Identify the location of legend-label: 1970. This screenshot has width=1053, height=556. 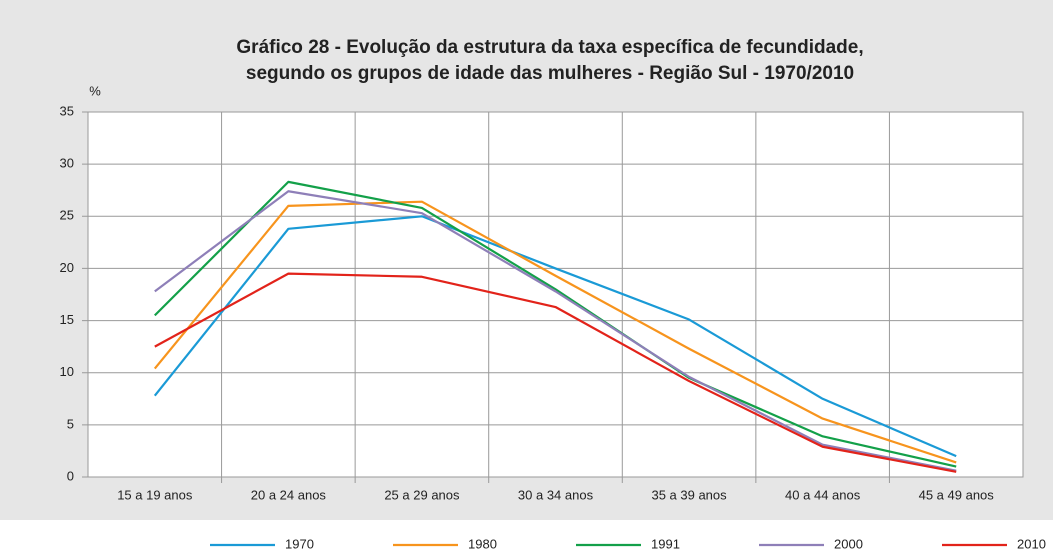
(299, 543).